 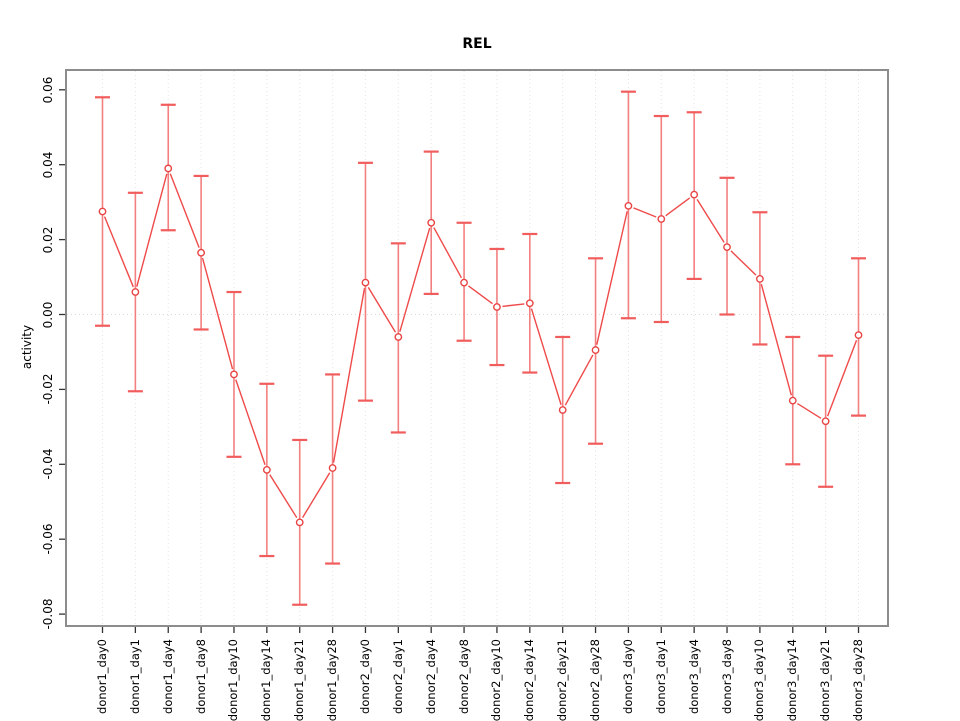 I want to click on x-tick-label: donor2_day8, so click(x=463, y=676).